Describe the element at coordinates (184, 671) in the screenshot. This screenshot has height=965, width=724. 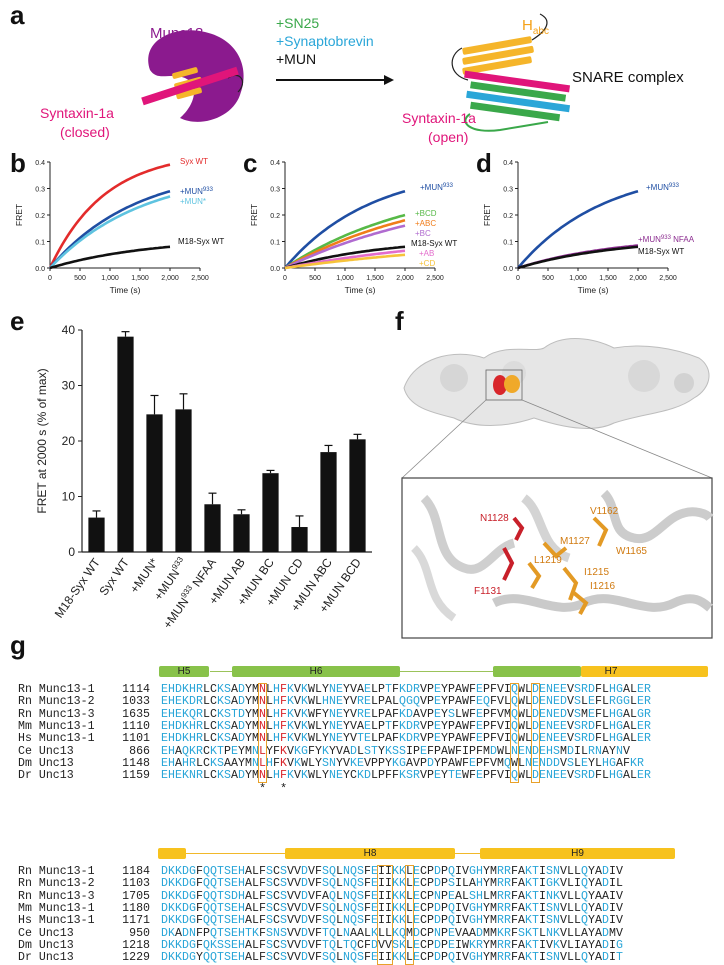
I see `helix-label-h5: H5` at that location.